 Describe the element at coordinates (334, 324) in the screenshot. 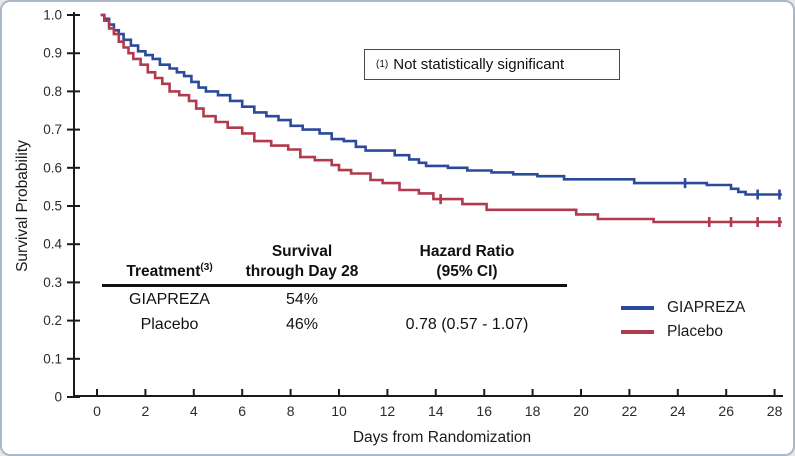

I see `stats-table-row: Placebo 46% 0.78 (0.57 - 1.07)` at that location.